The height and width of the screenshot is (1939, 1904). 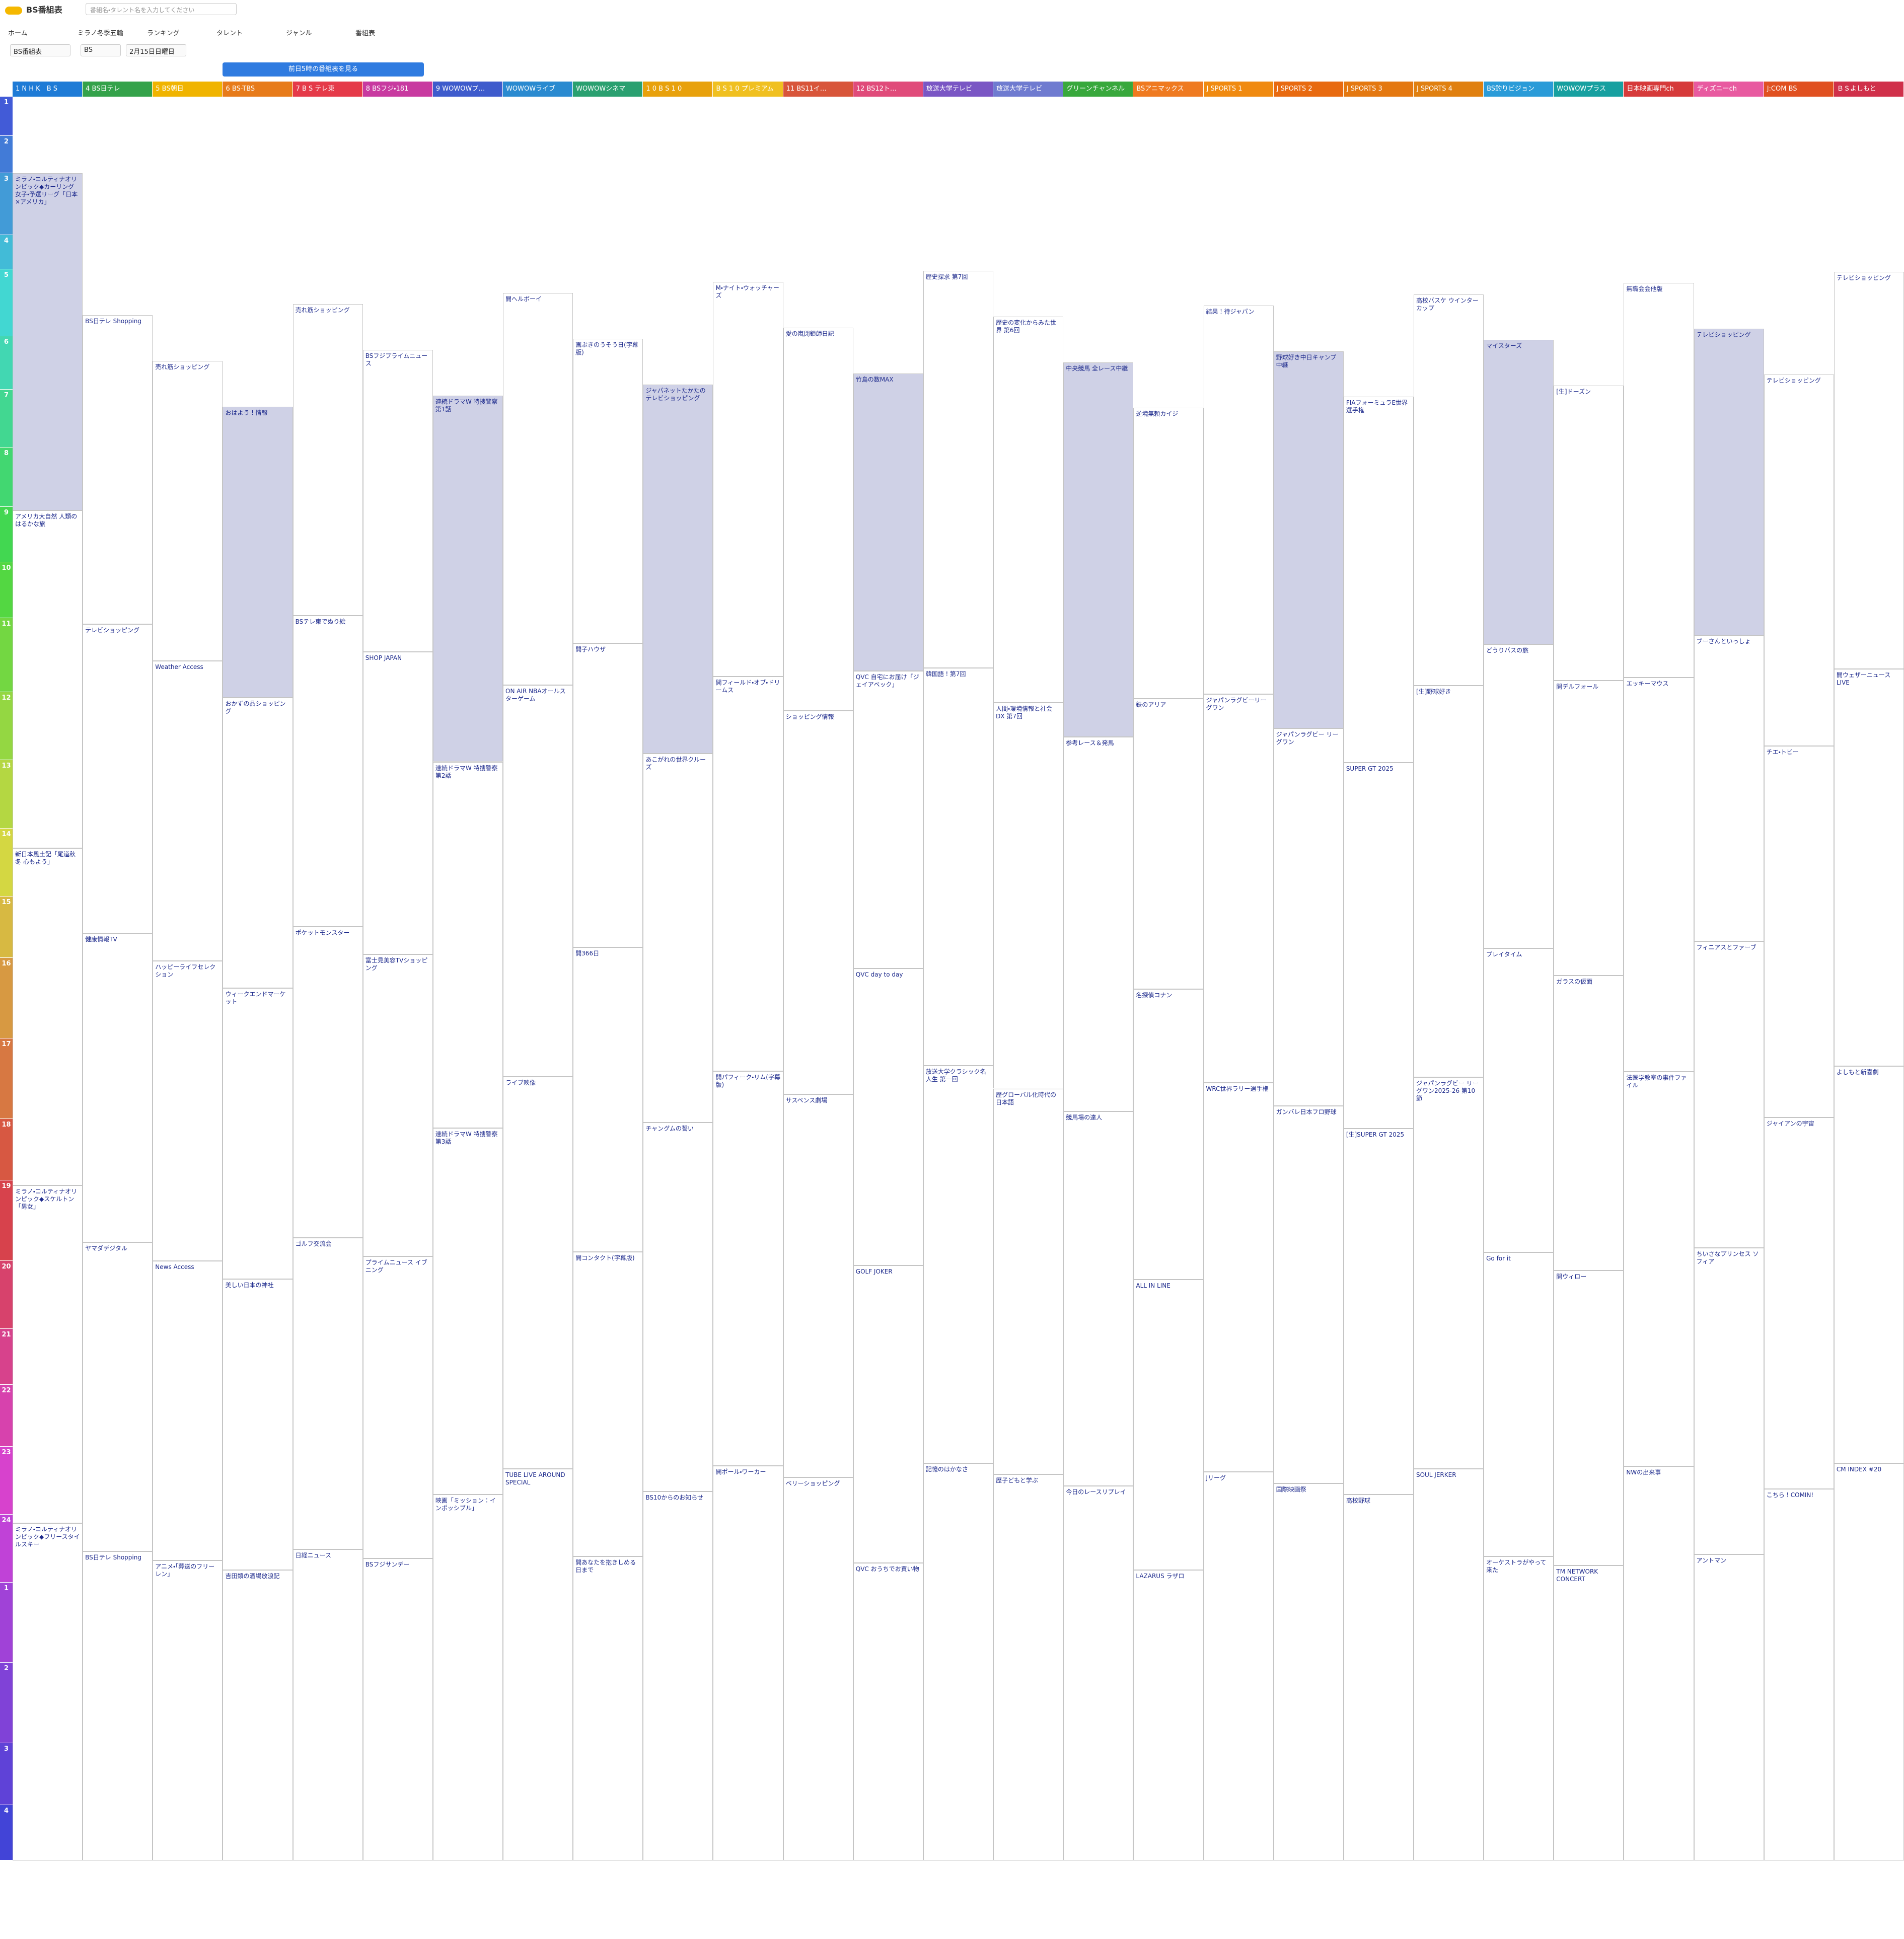 I want to click on program-cell: ハッピーライフセレクション, so click(x=188, y=1111).